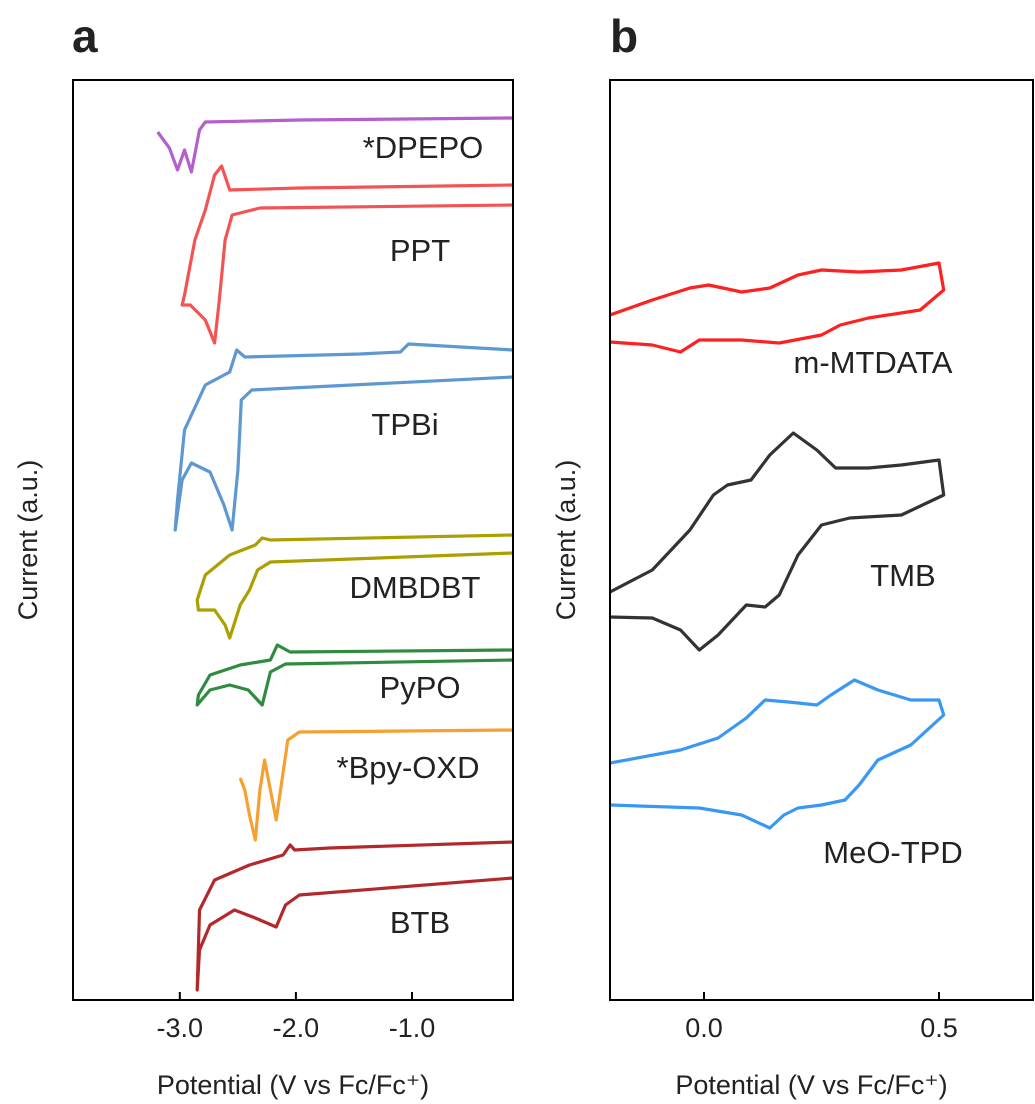 This screenshot has width=1035, height=1104. I want to click on panel-label: a, so click(85, 36).